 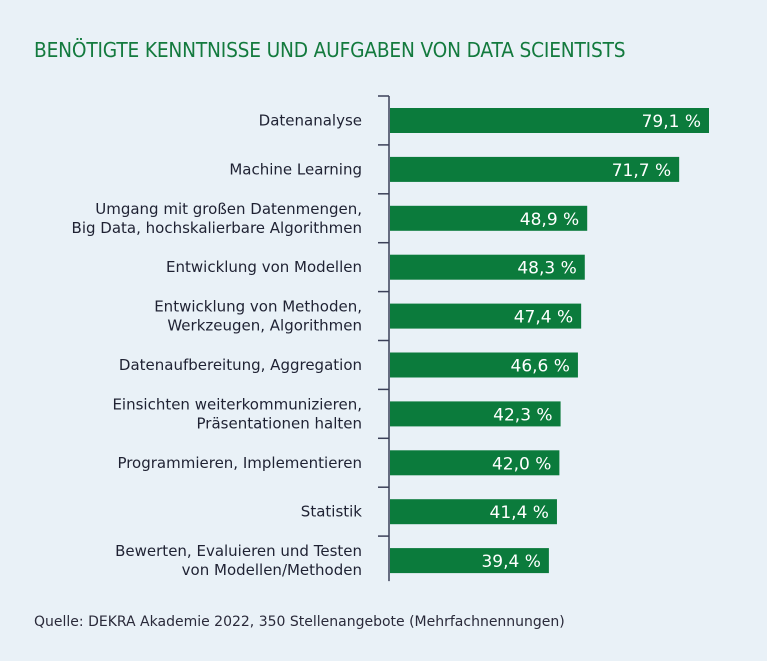 What do you see at coordinates (671, 122) in the screenshot?
I see `bar-value-label: 79,1 %` at bounding box center [671, 122].